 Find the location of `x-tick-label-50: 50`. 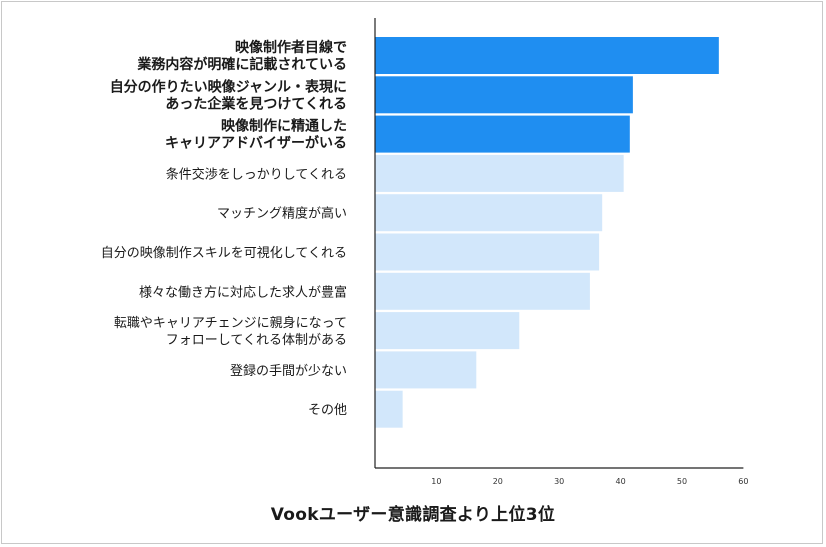

x-tick-label-50: 50 is located at coordinates (682, 481).